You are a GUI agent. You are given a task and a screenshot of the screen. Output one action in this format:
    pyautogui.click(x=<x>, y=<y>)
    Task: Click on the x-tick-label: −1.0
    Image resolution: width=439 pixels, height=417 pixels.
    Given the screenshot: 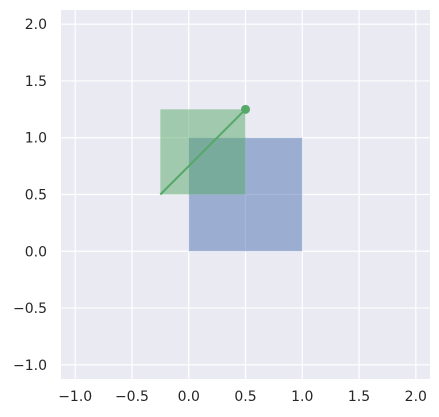 What is the action you would take?
    pyautogui.click(x=75, y=397)
    